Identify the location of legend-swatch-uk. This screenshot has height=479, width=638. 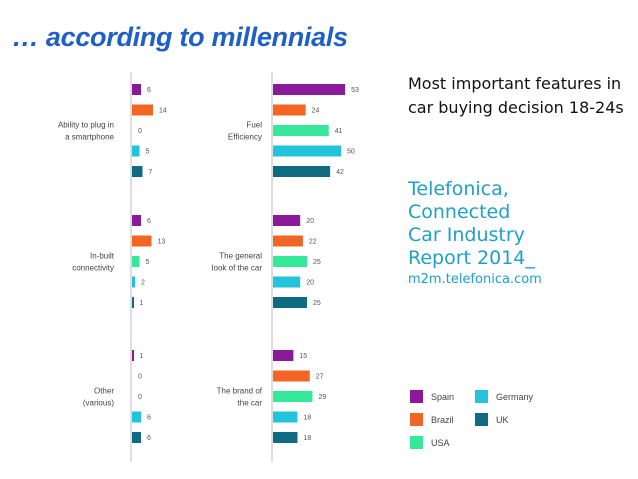
(481, 419).